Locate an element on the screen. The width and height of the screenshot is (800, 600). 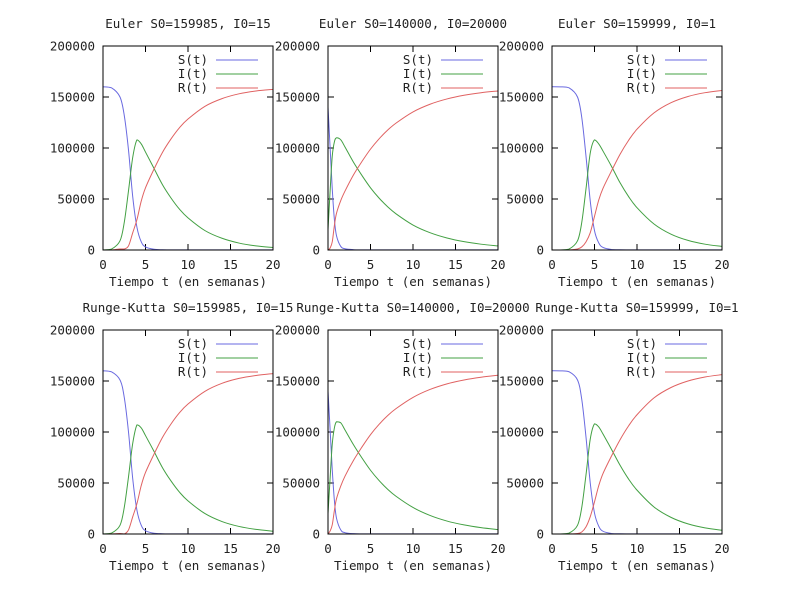
chart-title: Euler S0=140000, I0=20000 is located at coordinates (413, 23).